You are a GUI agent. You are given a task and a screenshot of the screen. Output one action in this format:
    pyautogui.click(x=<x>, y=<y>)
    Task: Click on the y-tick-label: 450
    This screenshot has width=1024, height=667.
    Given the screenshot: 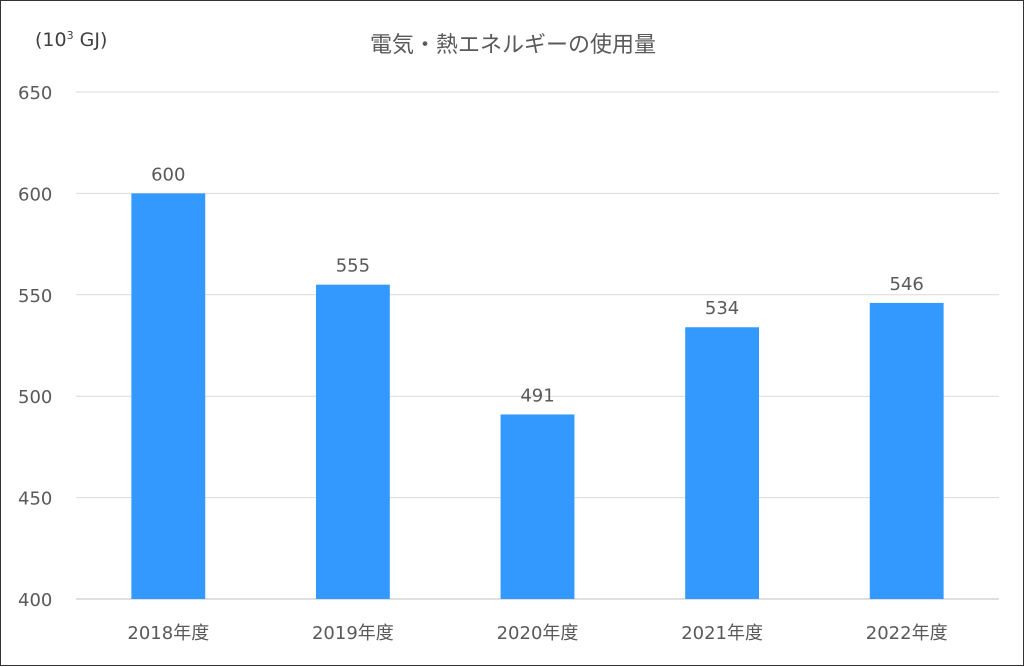 What is the action you would take?
    pyautogui.click(x=35, y=499)
    